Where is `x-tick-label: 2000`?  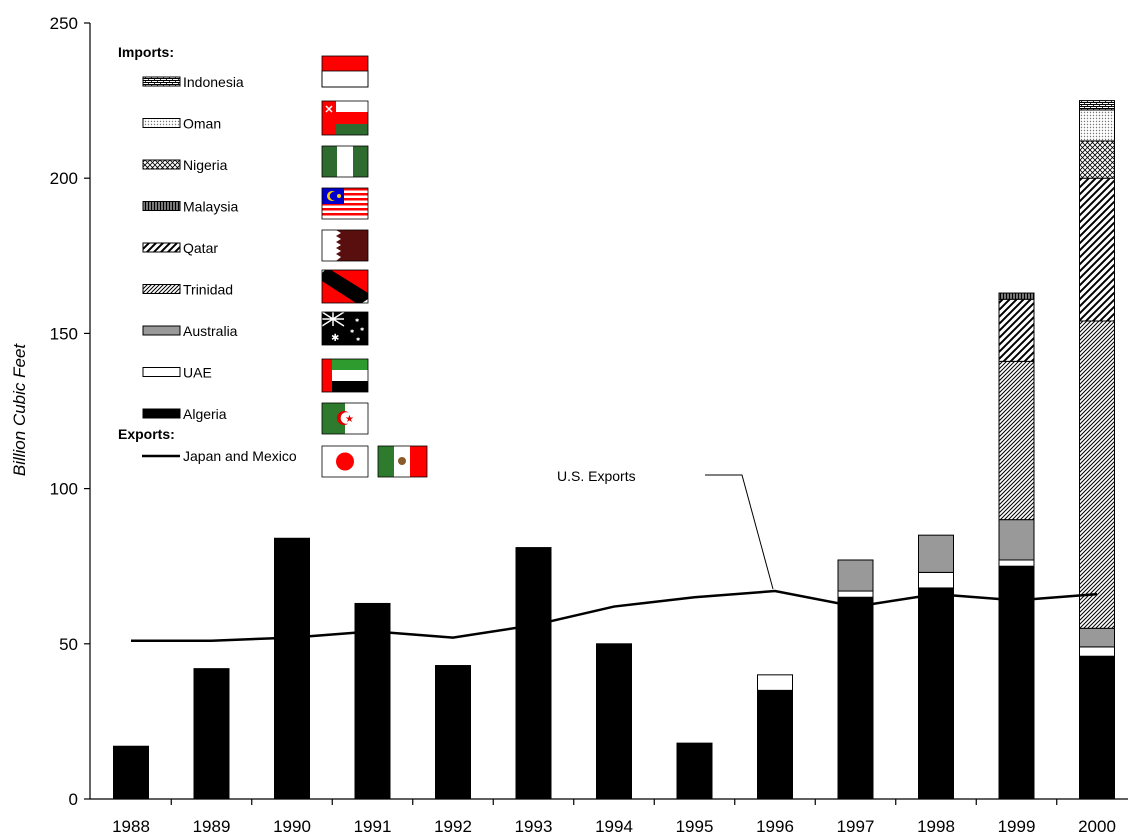 x-tick-label: 2000 is located at coordinates (1097, 826).